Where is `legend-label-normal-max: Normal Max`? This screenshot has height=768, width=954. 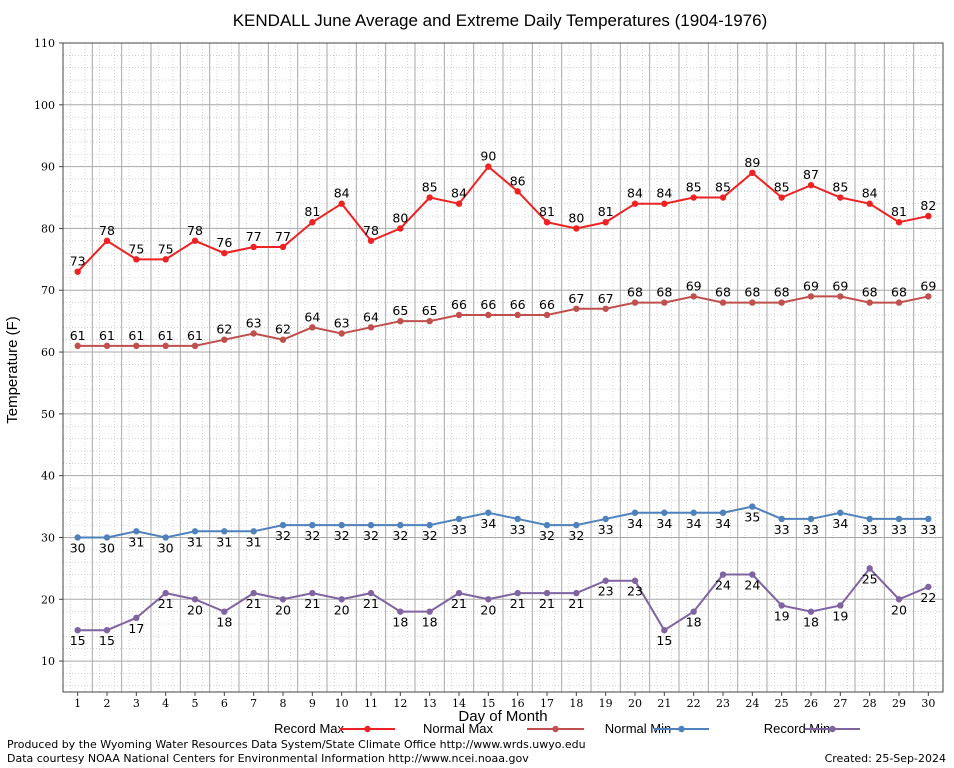 legend-label-normal-max: Normal Max is located at coordinates (458, 728).